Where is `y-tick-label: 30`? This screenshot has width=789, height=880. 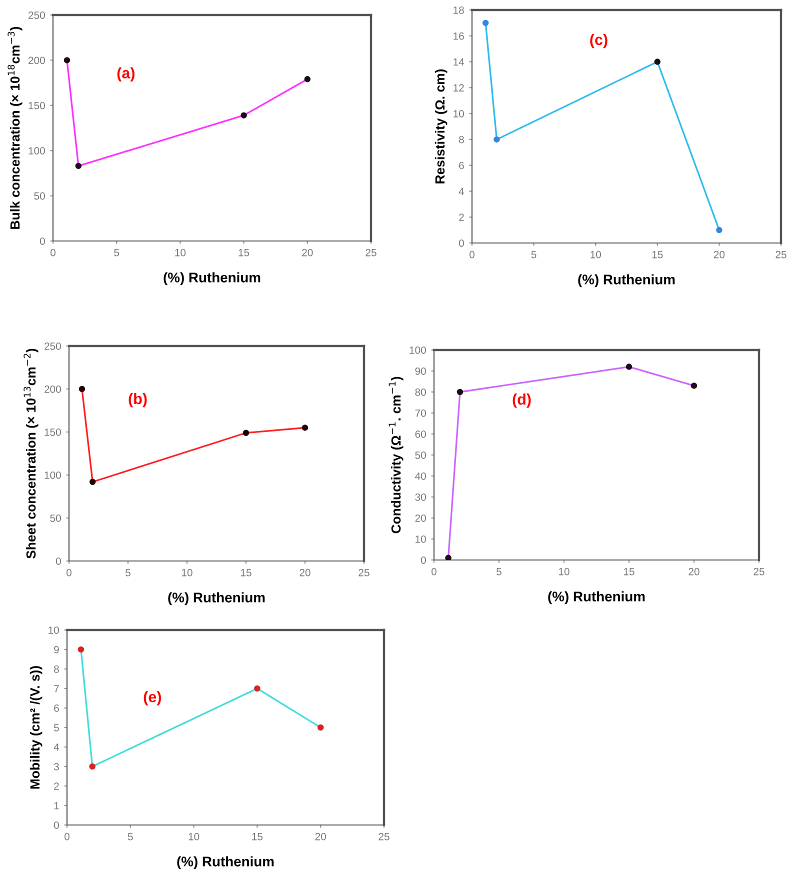
y-tick-label: 30 is located at coordinates (420, 497).